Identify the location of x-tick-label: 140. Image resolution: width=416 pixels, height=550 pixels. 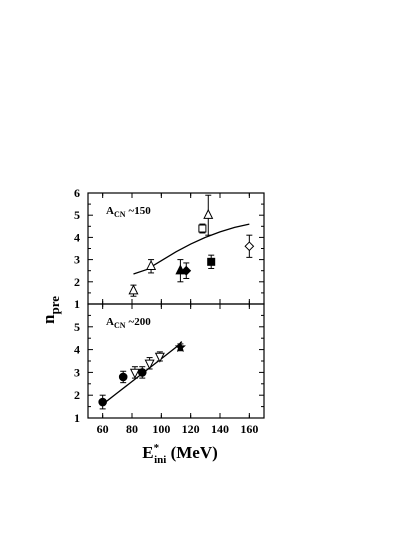
(220, 429).